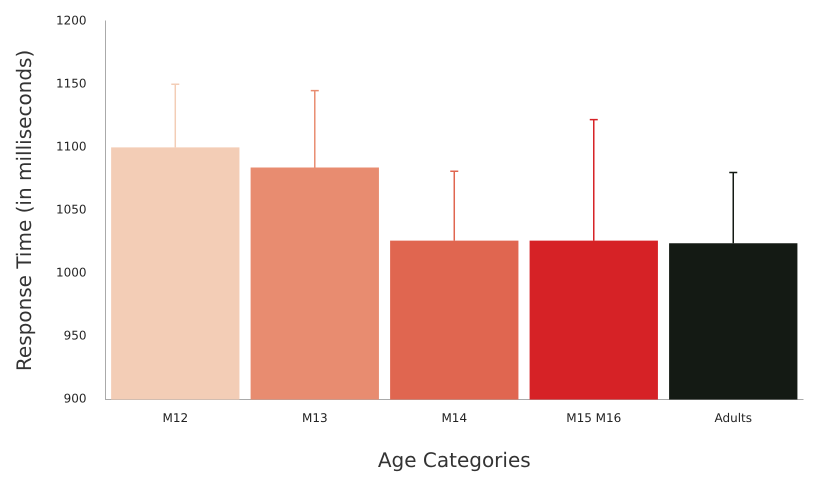  Describe the element at coordinates (75, 399) in the screenshot. I see `y-tick-label: 900` at that location.